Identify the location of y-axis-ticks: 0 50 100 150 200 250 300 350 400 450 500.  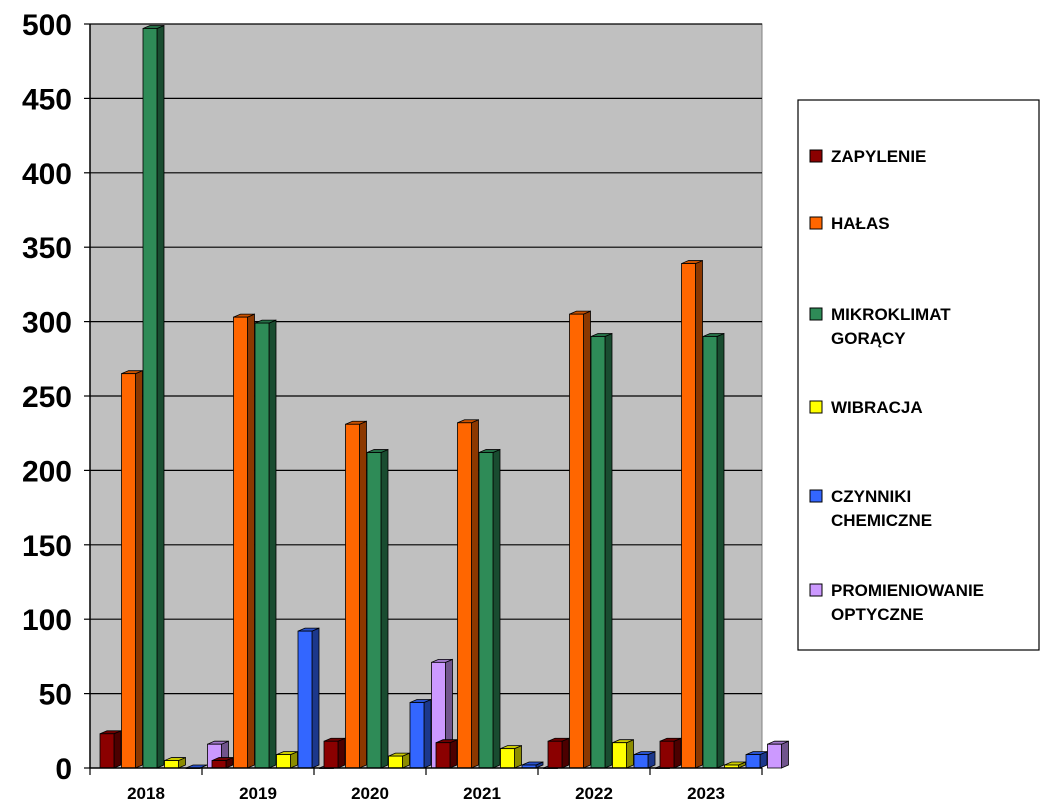
(56, 397).